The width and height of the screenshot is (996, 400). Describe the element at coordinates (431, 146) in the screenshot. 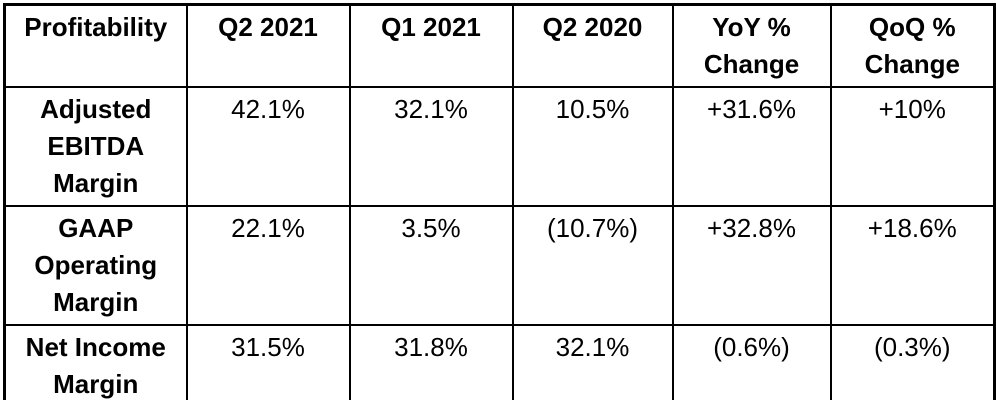

I see `cell-q1-2021: 32.1%` at that location.